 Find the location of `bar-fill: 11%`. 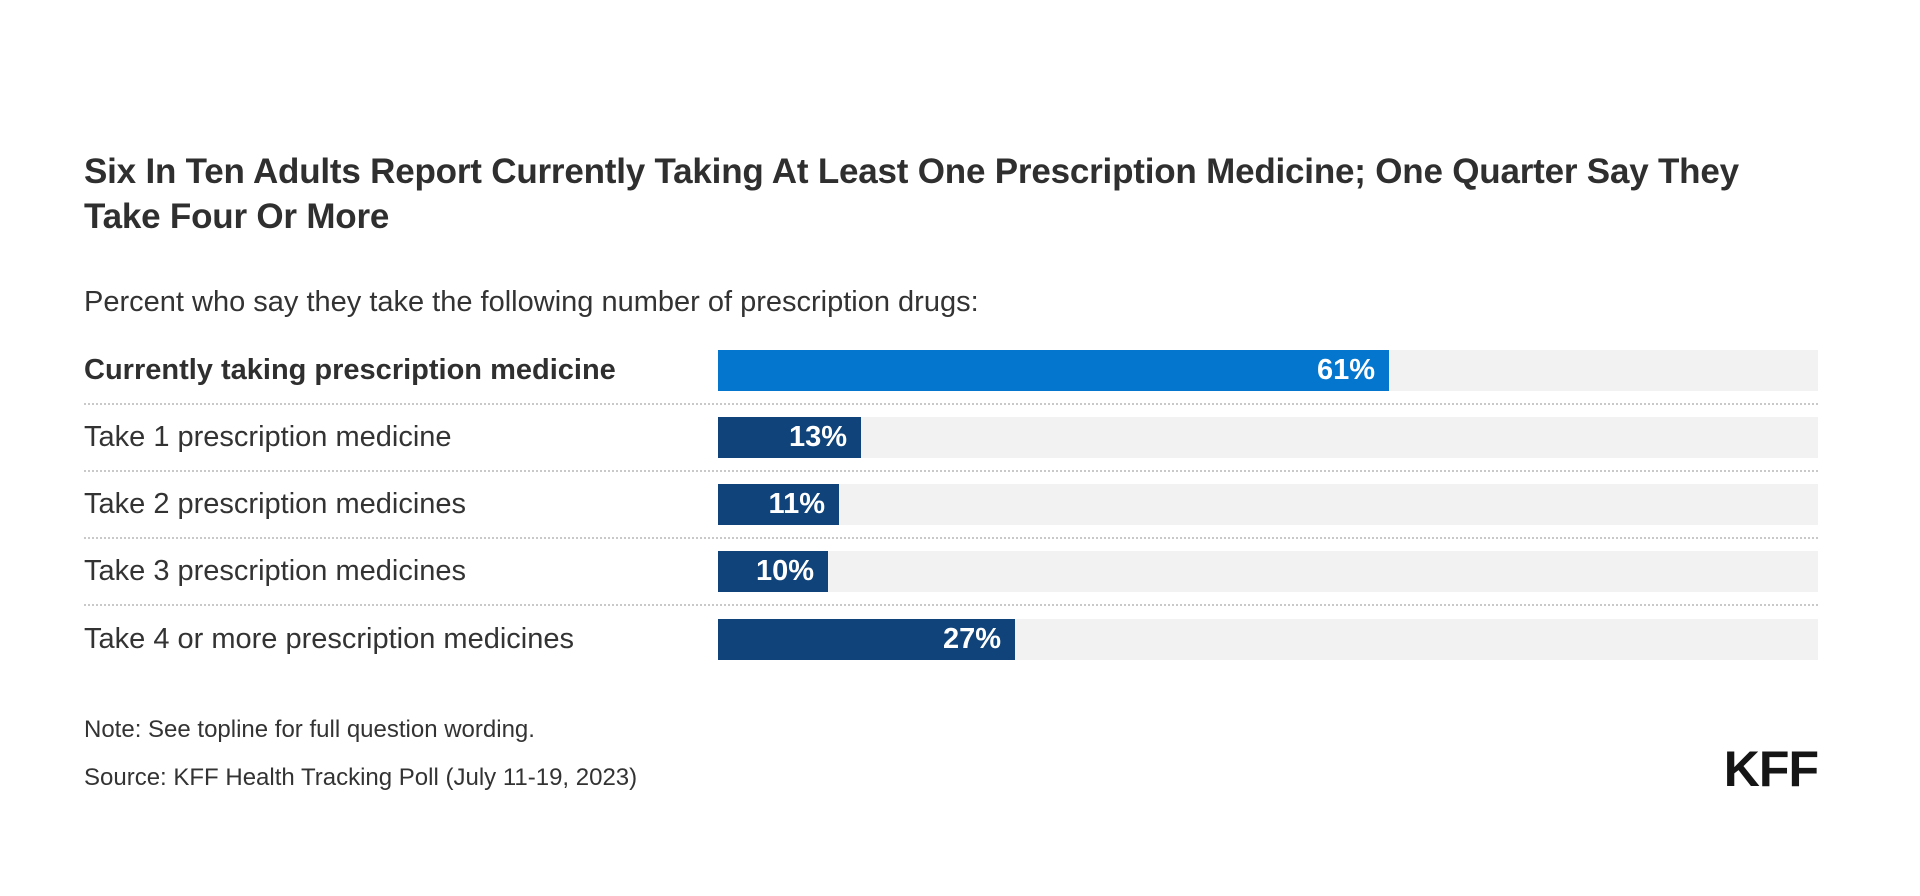

bar-fill: 11% is located at coordinates (778, 504).